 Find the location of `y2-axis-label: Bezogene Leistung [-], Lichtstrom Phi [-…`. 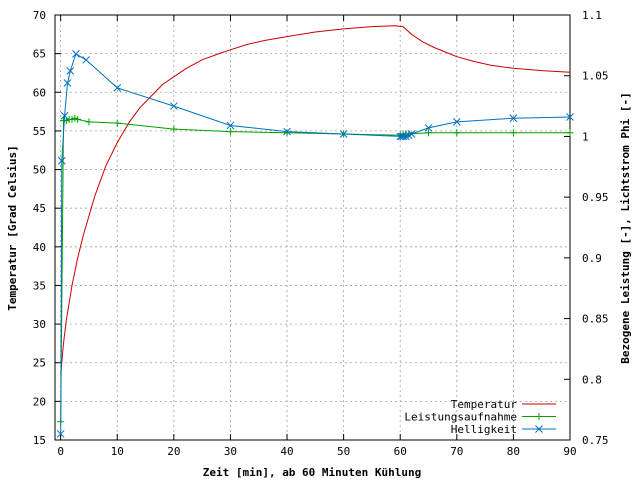

y2-axis-label: Bezogene Leistung [-], Lichtstrom Phi [-… is located at coordinates (625, 228).